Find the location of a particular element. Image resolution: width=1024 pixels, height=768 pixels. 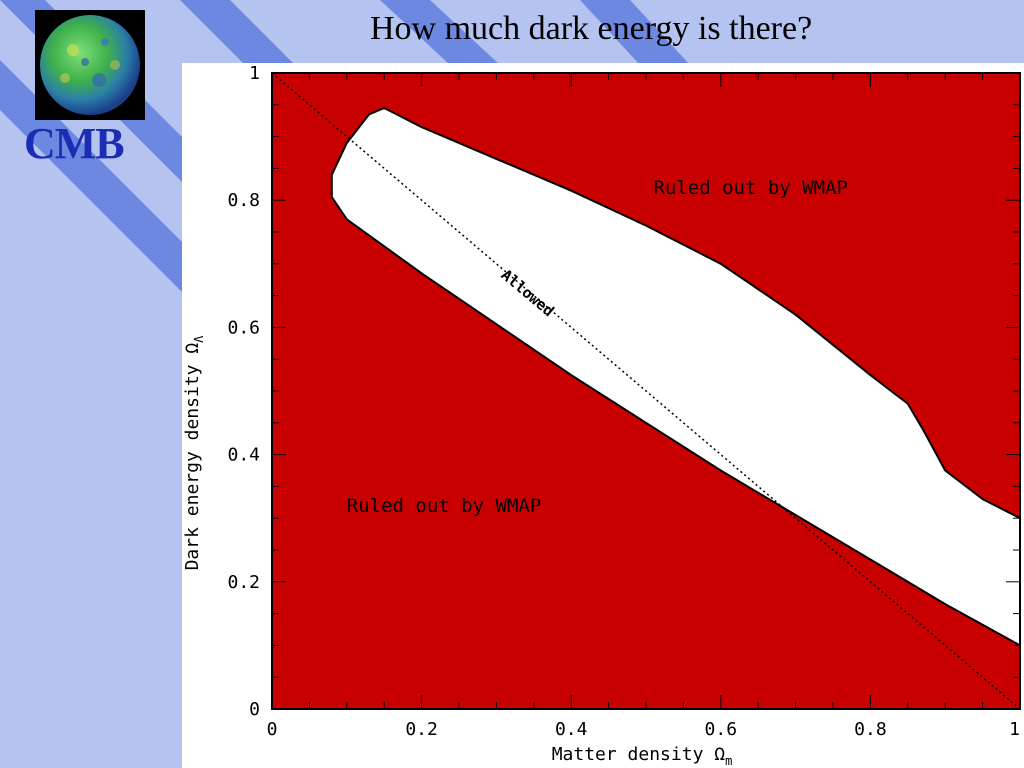

x-axis-label-main: Matter density Ω is located at coordinates (639, 754).